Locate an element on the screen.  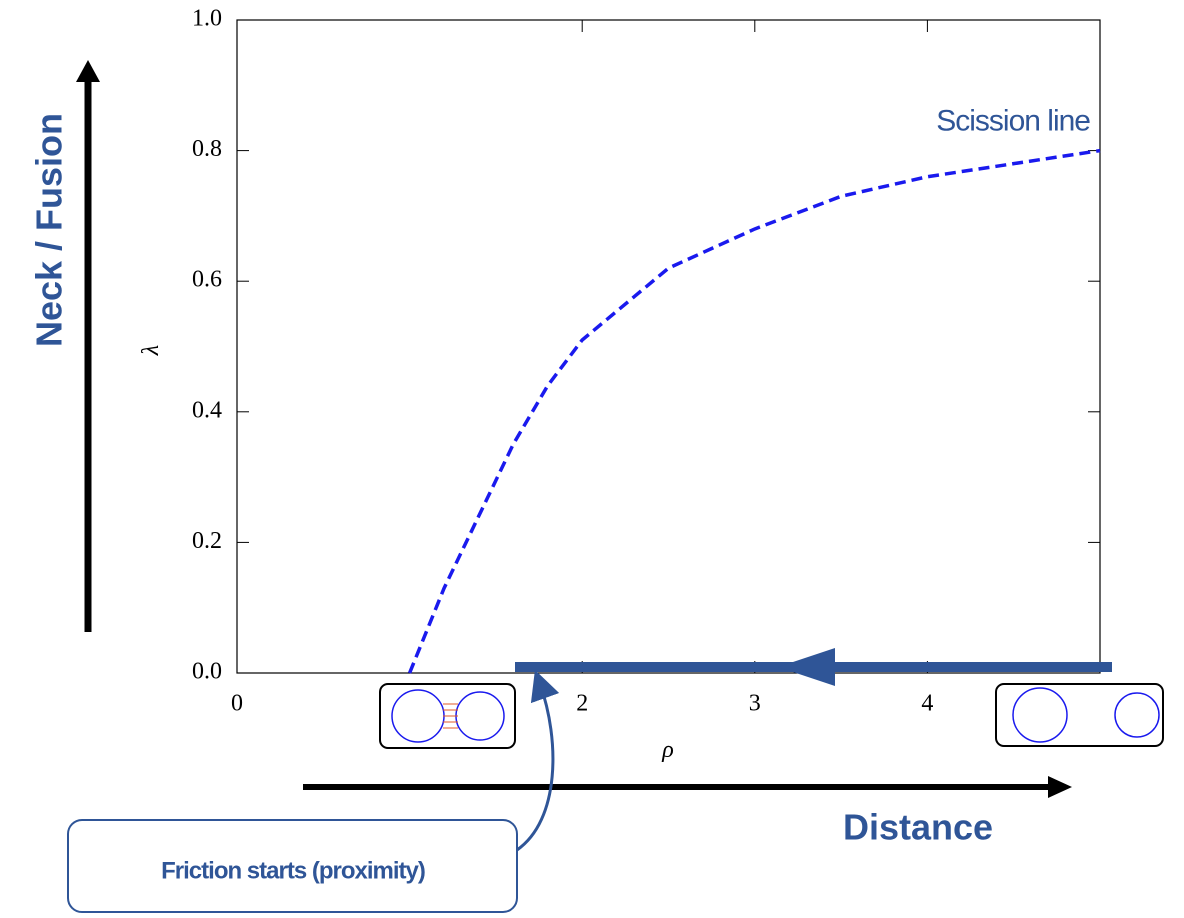
y-arrowhead is located at coordinates (88, 71).